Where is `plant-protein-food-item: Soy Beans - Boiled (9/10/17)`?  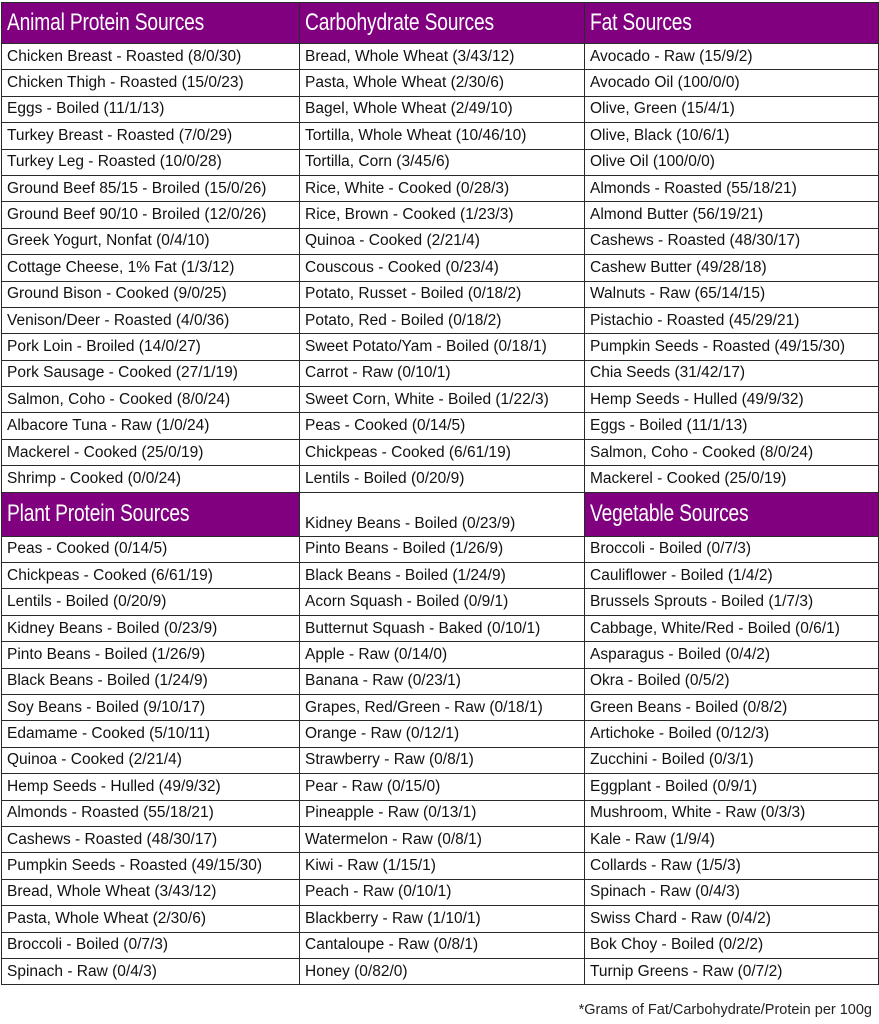
plant-protein-food-item: Soy Beans - Boiled (9/10/17) is located at coordinates (150, 707).